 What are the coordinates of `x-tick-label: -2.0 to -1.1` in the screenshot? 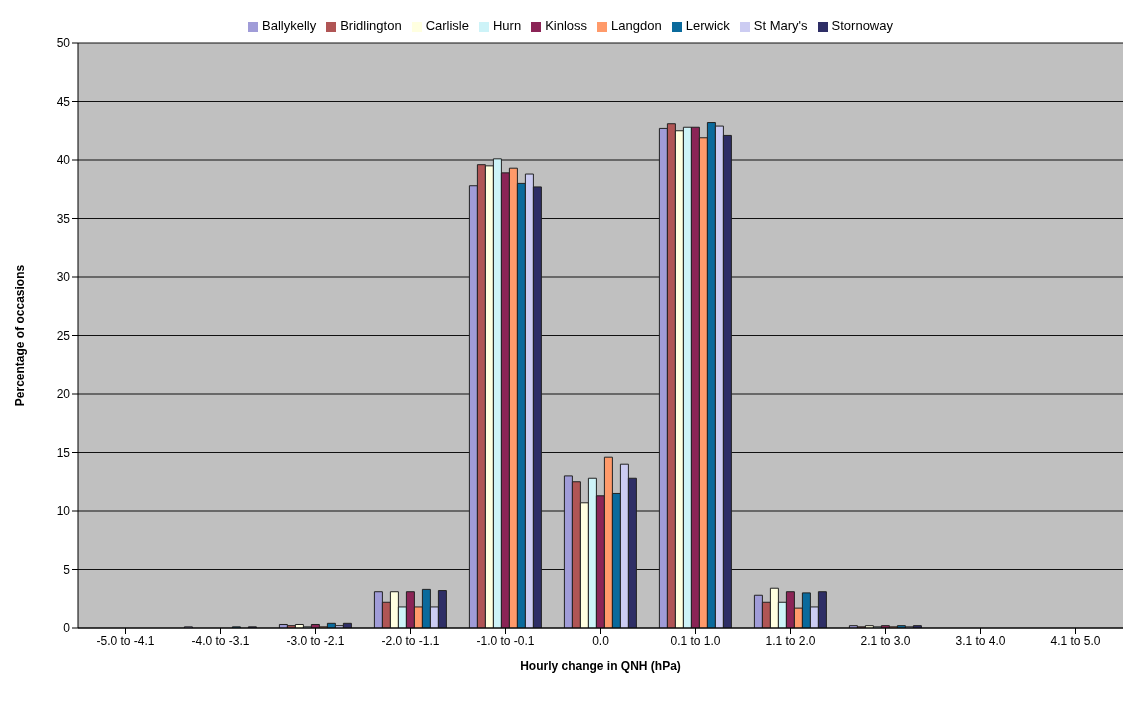 It's located at (410, 640).